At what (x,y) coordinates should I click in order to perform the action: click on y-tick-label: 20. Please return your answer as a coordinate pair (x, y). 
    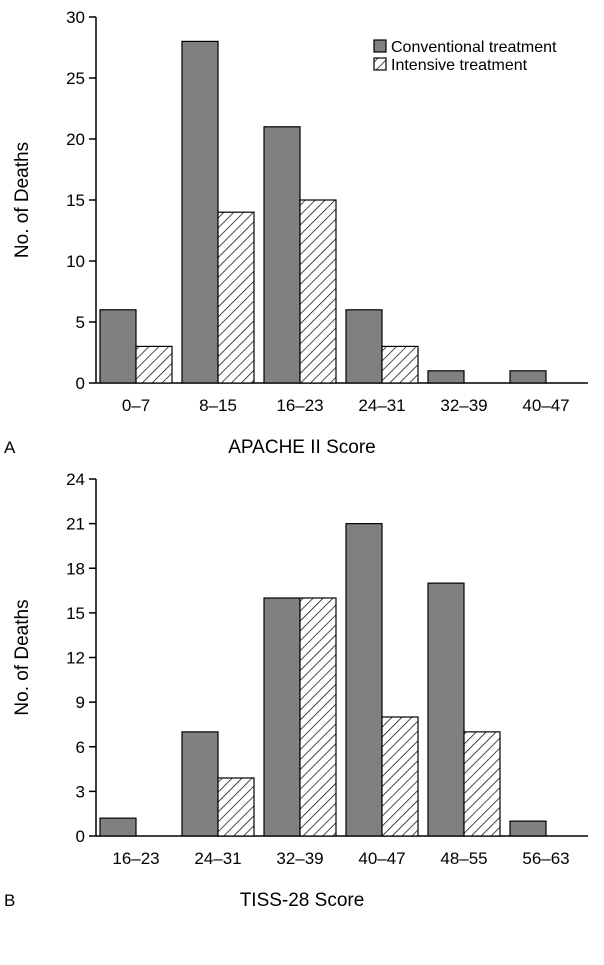
    Looking at the image, I should click on (75, 139).